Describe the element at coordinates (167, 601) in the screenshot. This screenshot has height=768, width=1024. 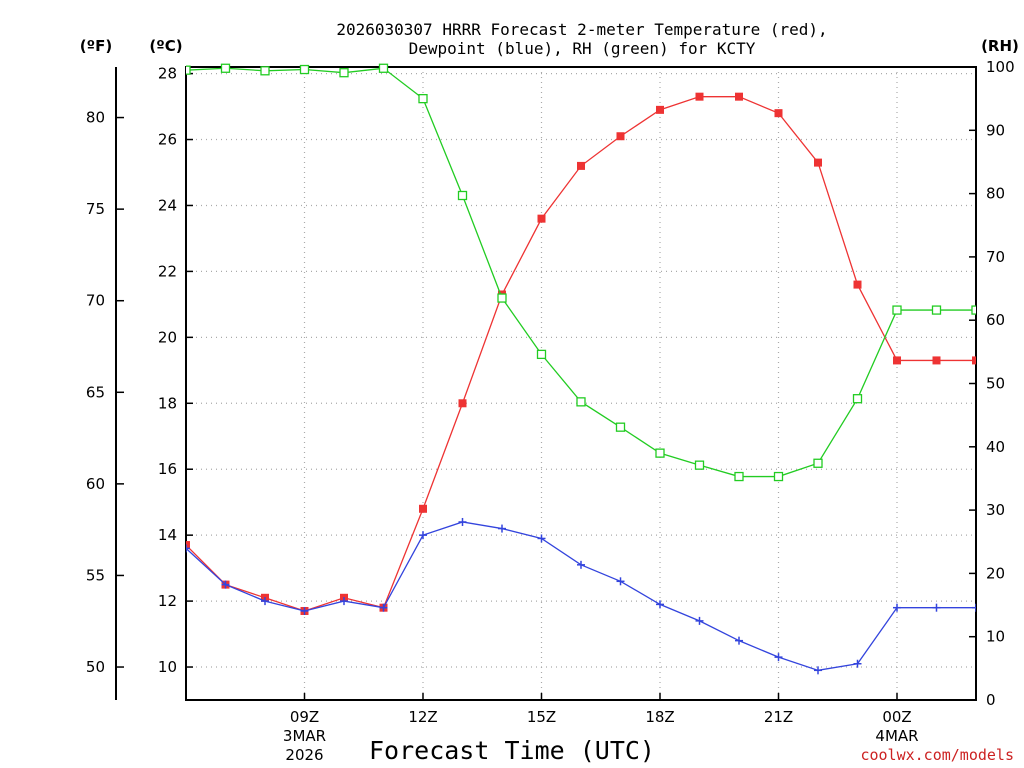
I see `celsius-tick-label: 12` at that location.